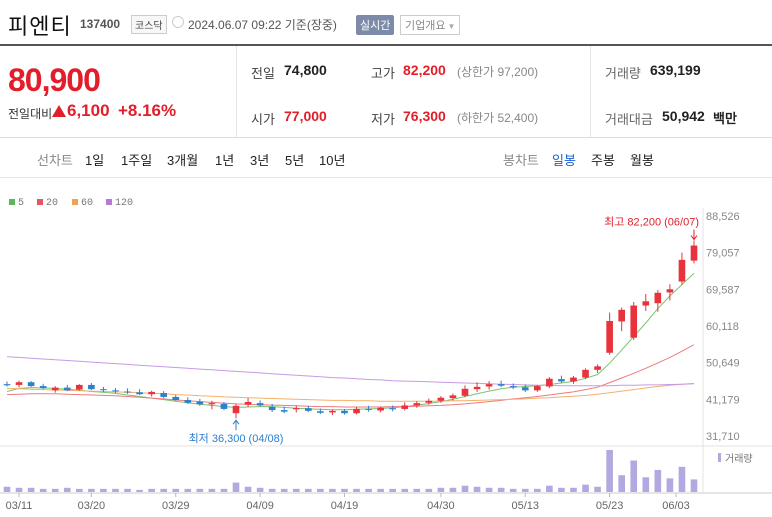 Image resolution: width=772 pixels, height=517 pixels. What do you see at coordinates (21, 203) in the screenshot?
I see `legend-label: 5` at bounding box center [21, 203].